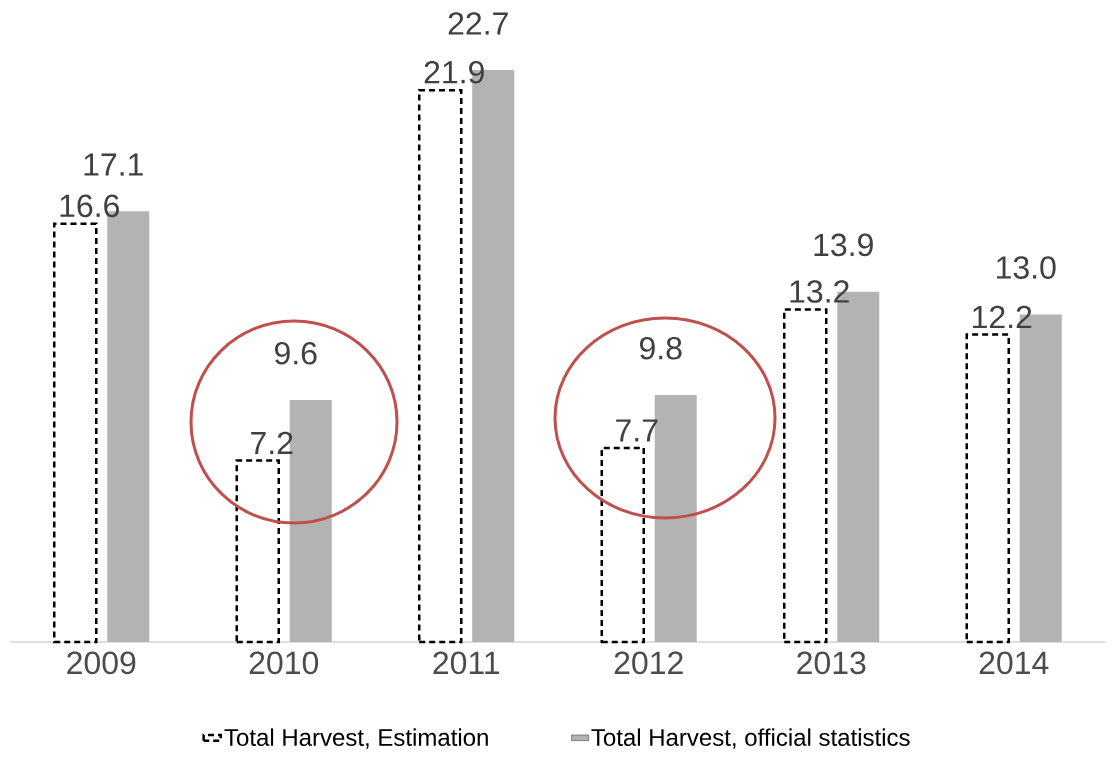 The height and width of the screenshot is (773, 1115). What do you see at coordinates (661, 348) in the screenshot?
I see `data-label: 9.8` at bounding box center [661, 348].